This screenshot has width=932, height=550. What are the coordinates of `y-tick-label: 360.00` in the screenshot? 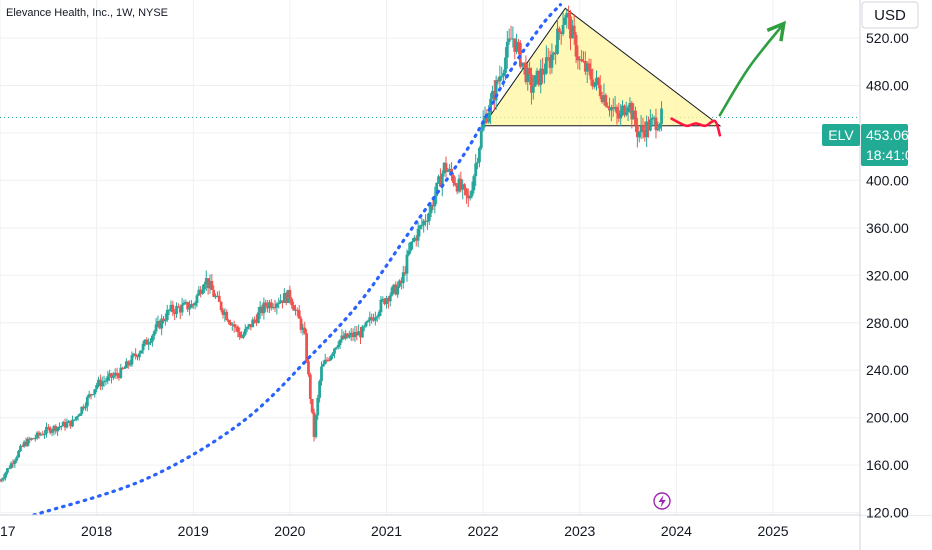 It's located at (887, 228).